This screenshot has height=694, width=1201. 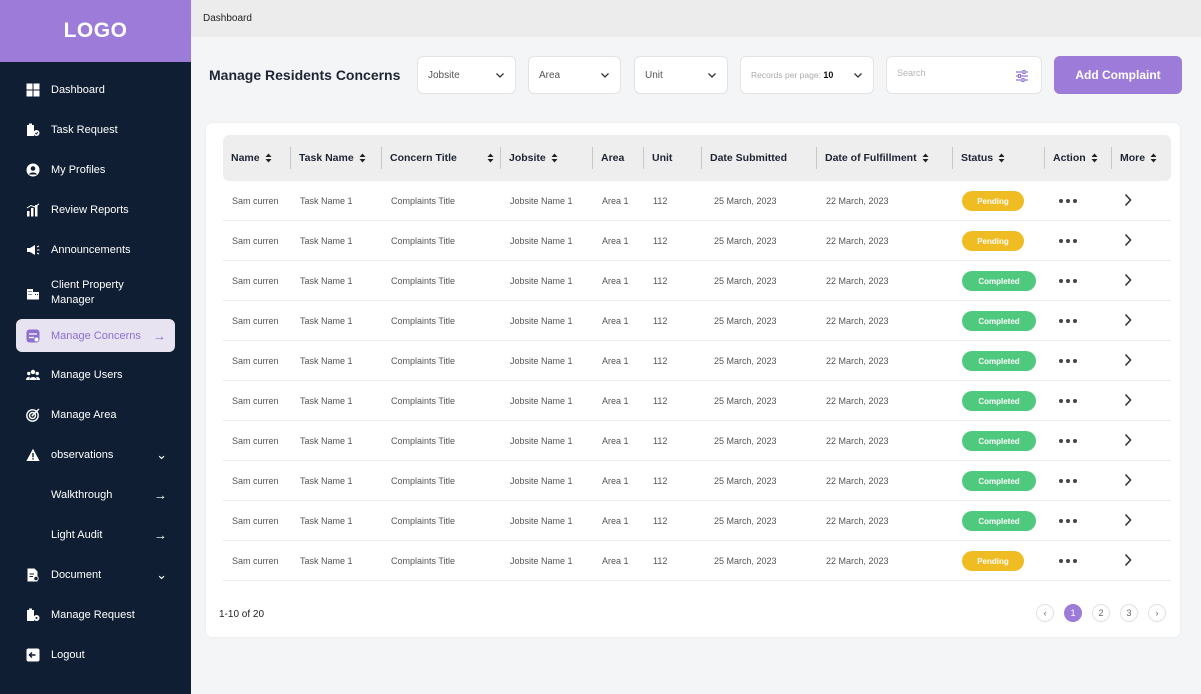 What do you see at coordinates (95, 250) in the screenshot?
I see `sidebar-item-announcements: Announcements` at bounding box center [95, 250].